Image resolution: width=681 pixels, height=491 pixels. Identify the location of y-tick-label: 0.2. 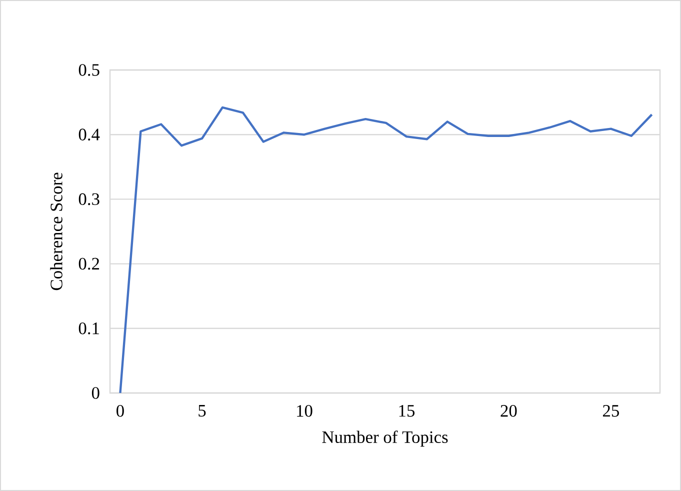
(89, 264).